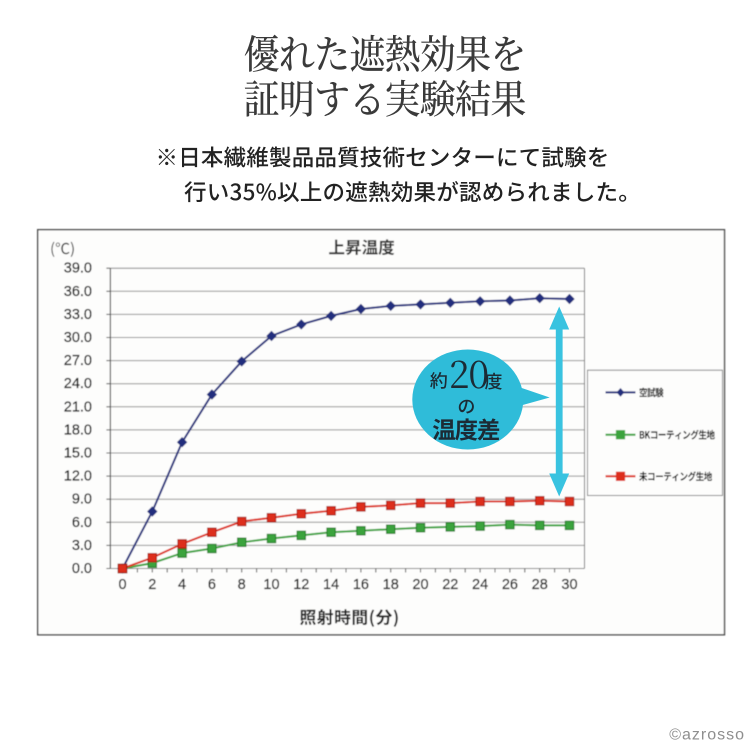 This screenshot has width=750, height=750. I want to click on svg-text: 6, so click(212, 585).